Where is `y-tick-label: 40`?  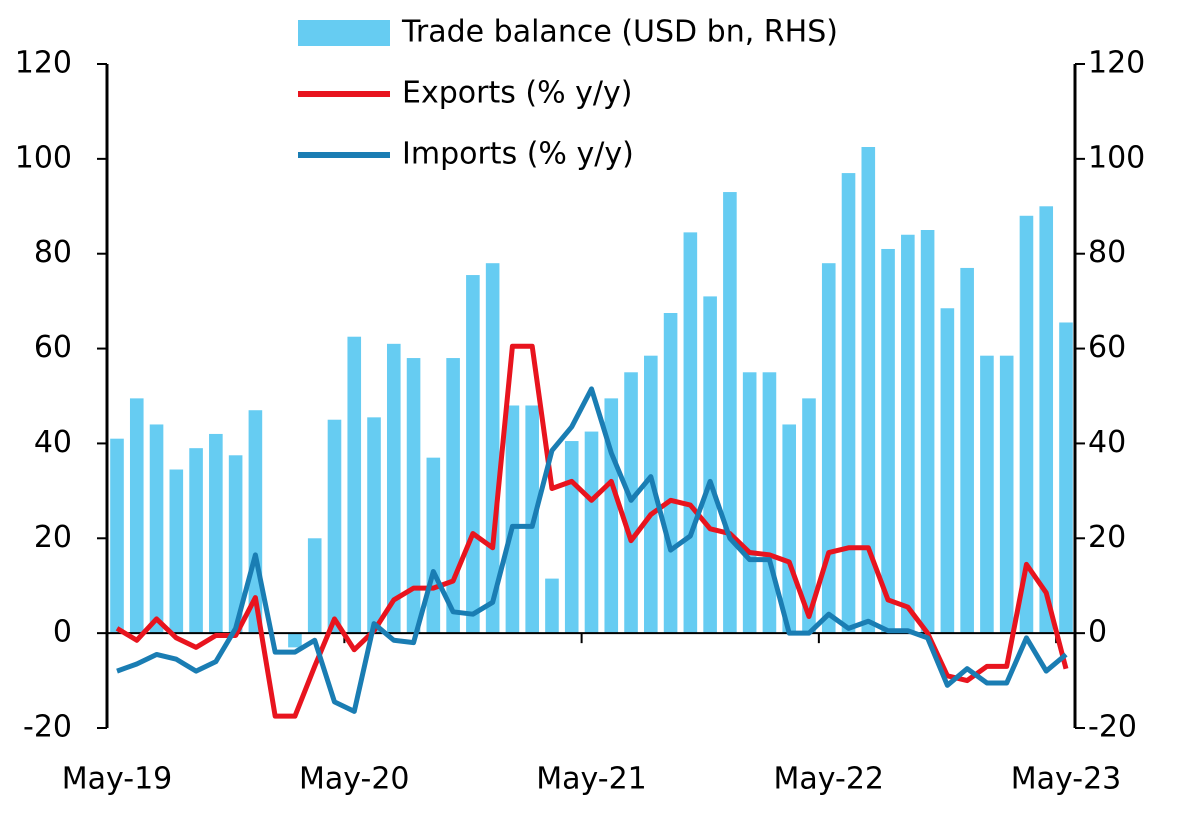
y-tick-label: 40 is located at coordinates (53, 442).